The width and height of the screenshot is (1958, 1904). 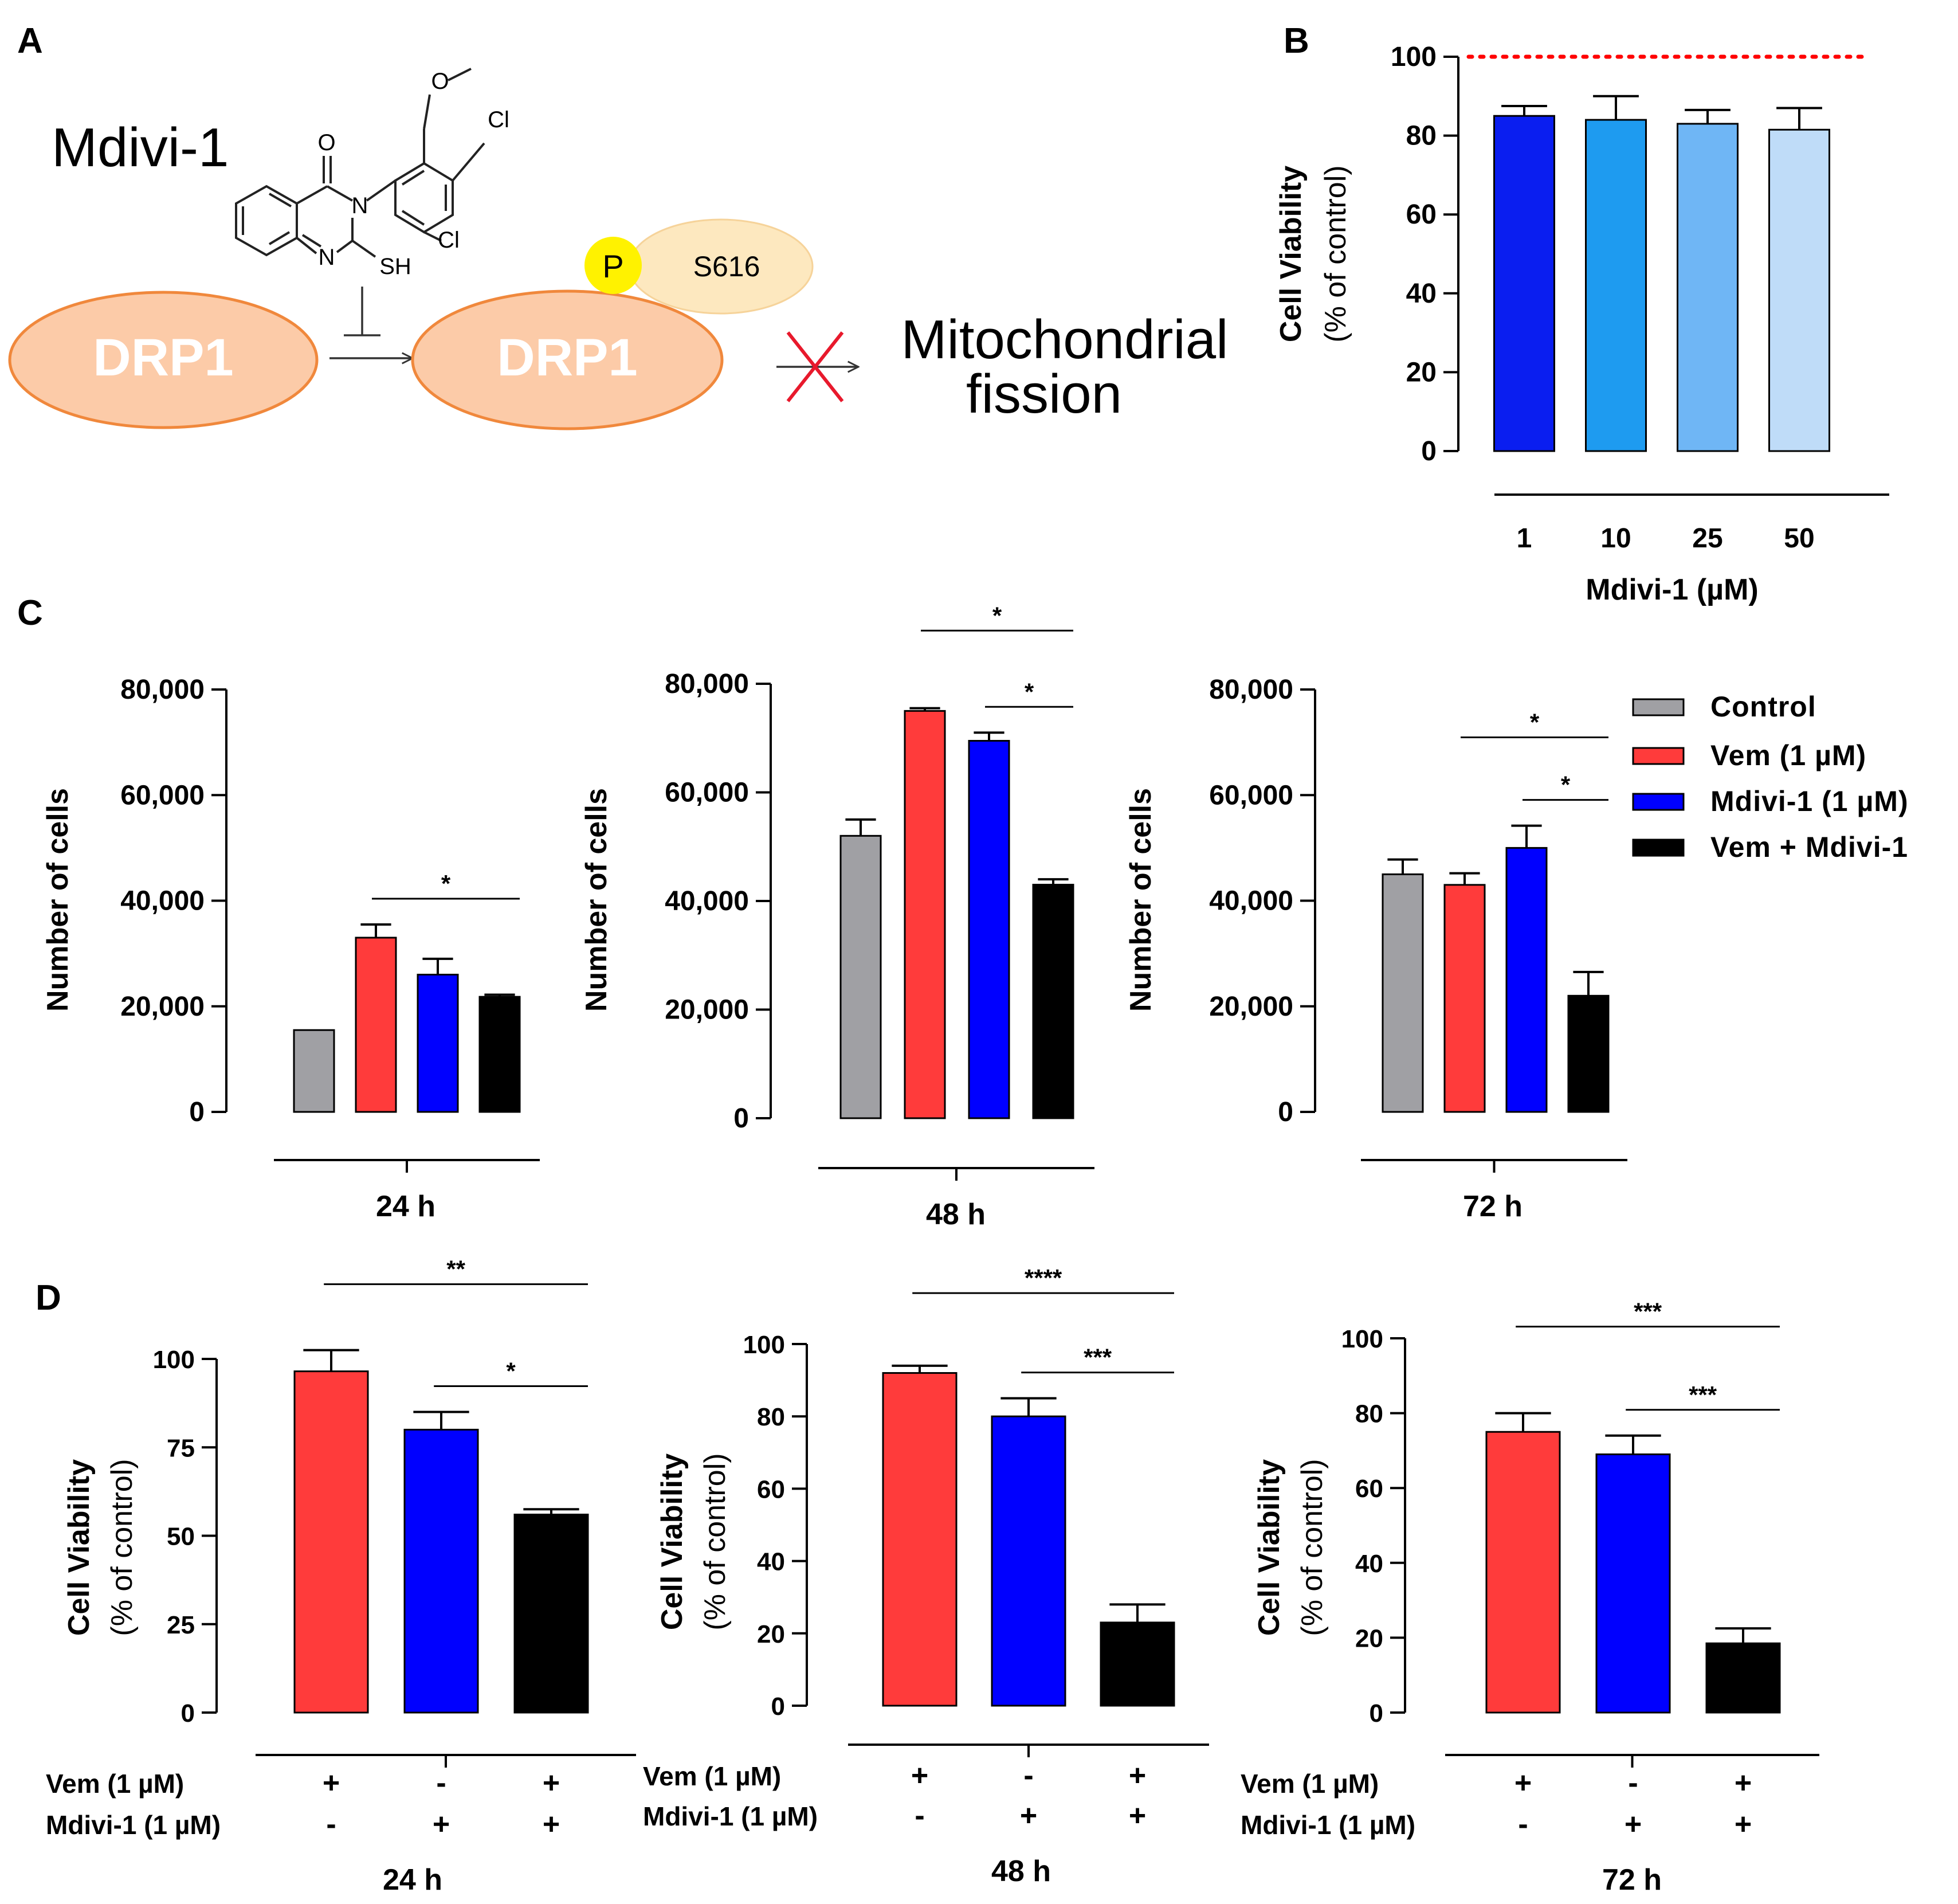 I want to click on y-tick-label: 50, so click(x=181, y=1537).